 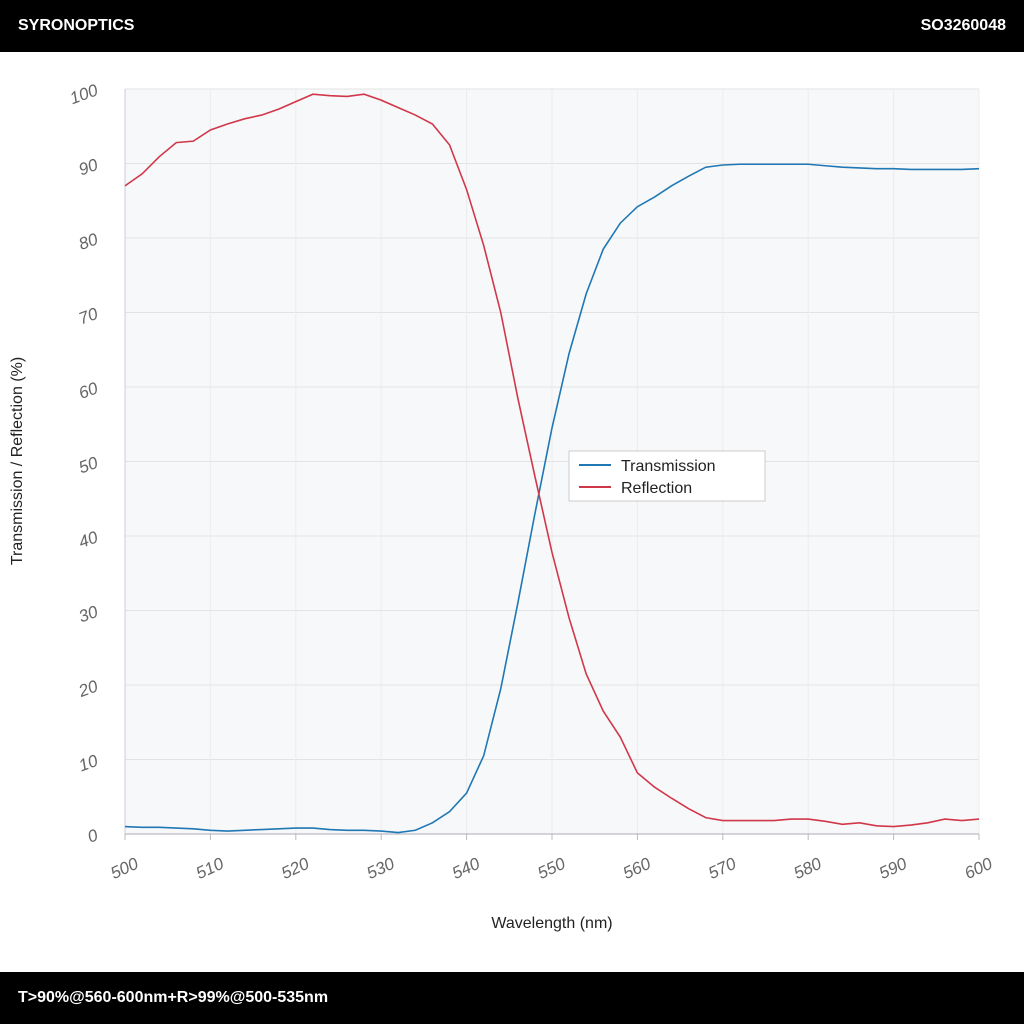 I want to click on legend: Transmission Reflection, so click(x=667, y=476).